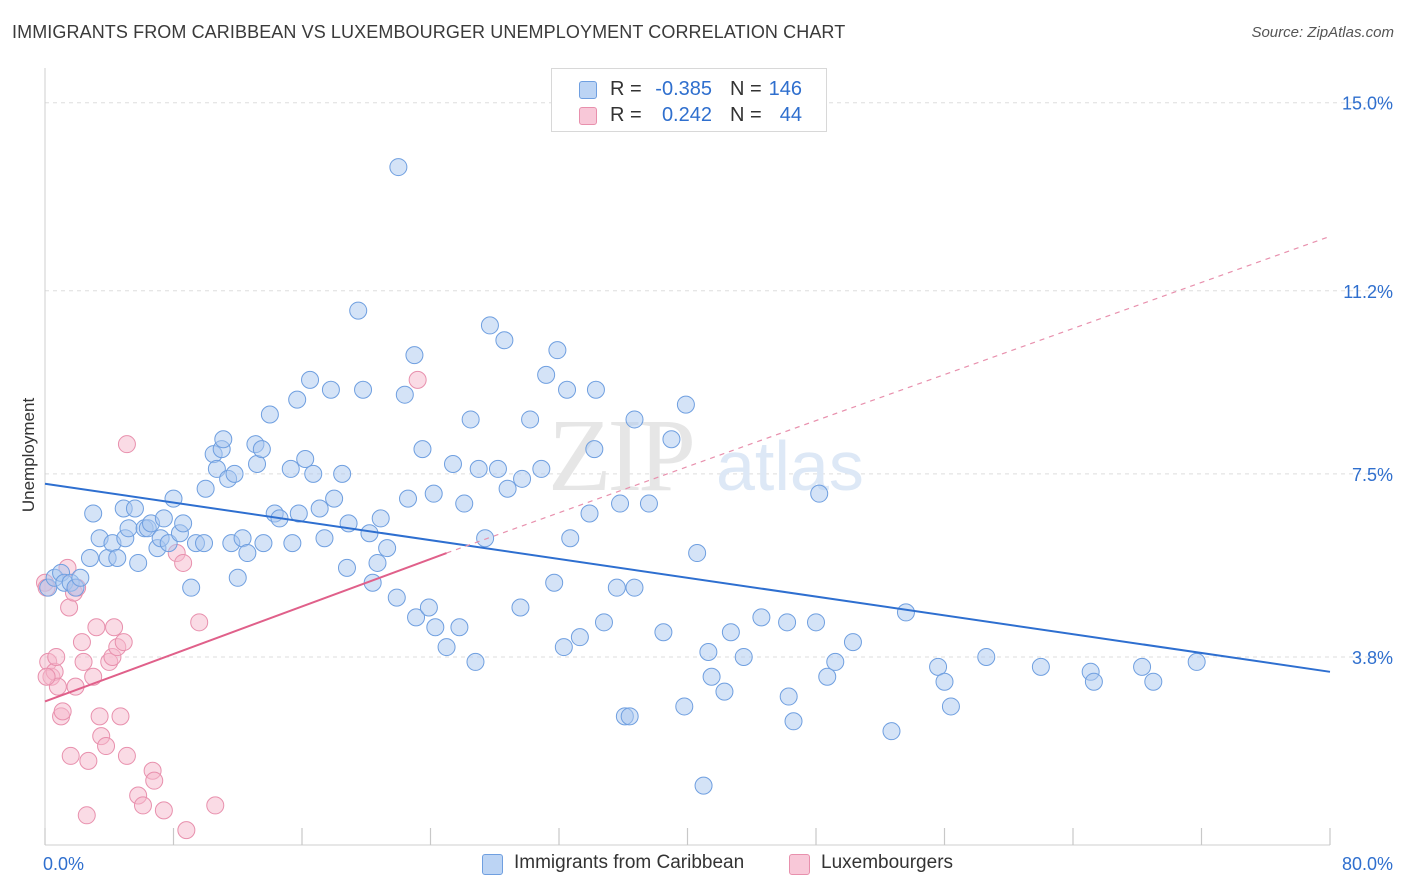  Describe the element at coordinates (28, 455) in the screenshot. I see `y-axis-label: Unemployment` at that location.